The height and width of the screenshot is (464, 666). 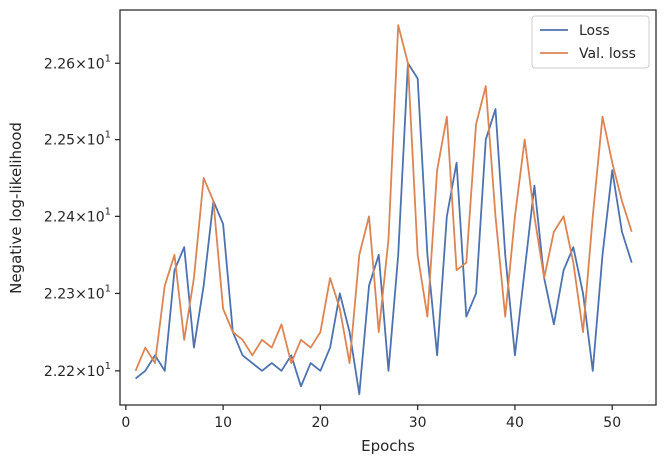 What do you see at coordinates (125, 423) in the screenshot?
I see `x-tick-label: 0` at bounding box center [125, 423].